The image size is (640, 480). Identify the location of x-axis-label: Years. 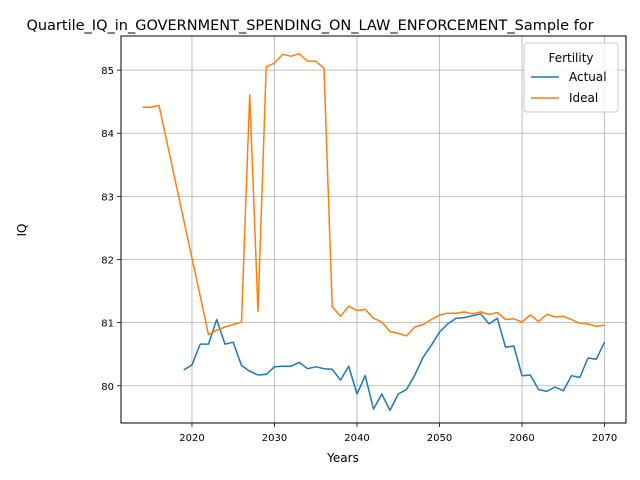
(342, 458).